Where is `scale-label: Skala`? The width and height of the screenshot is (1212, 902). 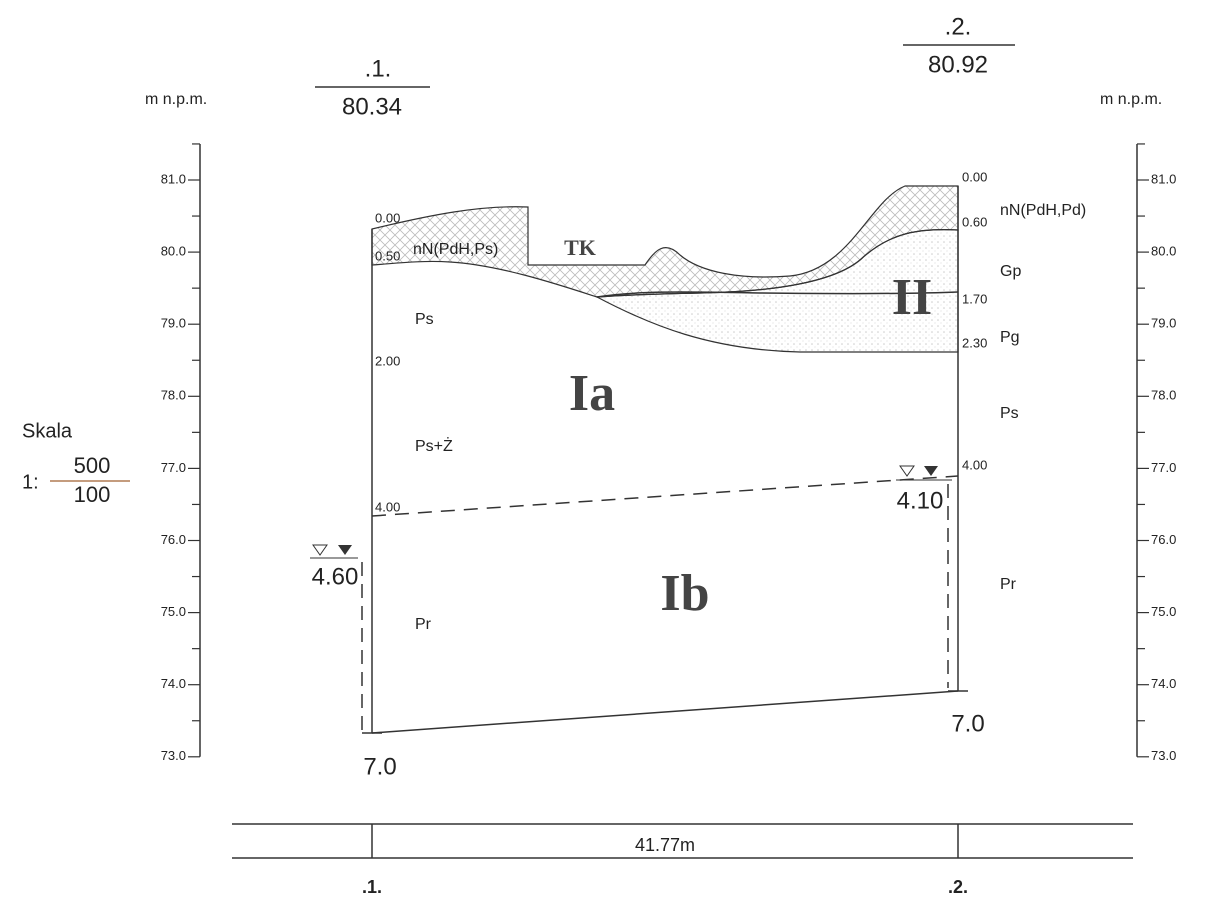
scale-label: Skala is located at coordinates (47, 431).